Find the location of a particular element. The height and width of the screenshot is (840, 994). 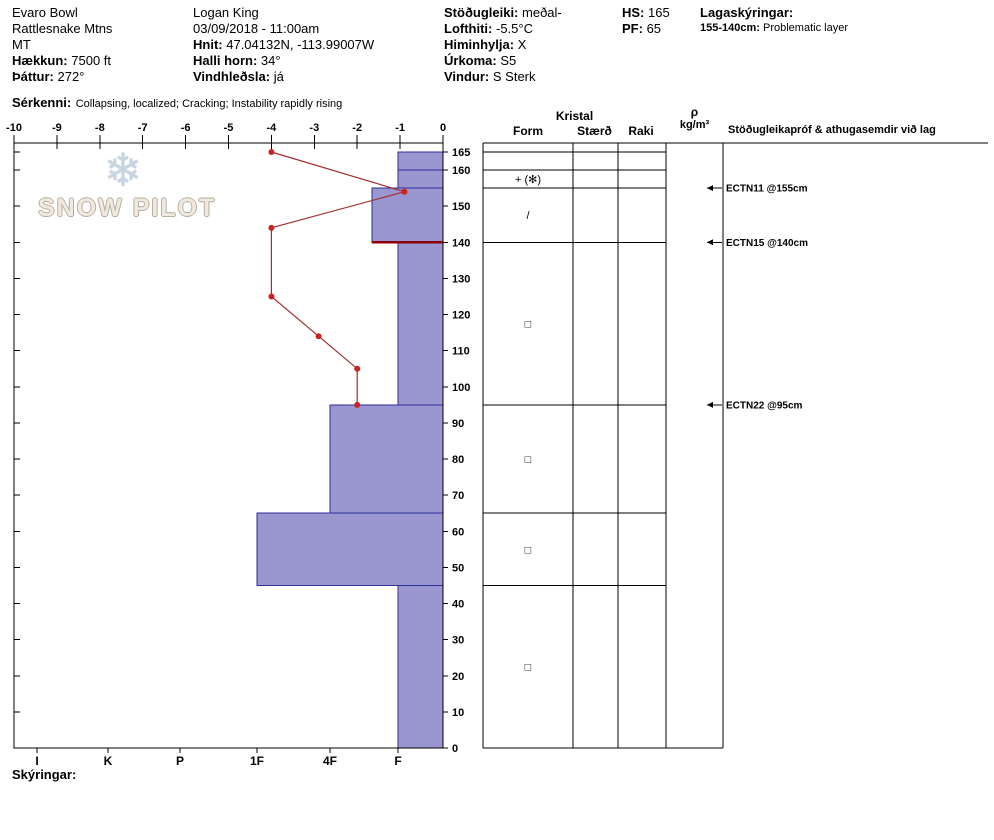

layer-note: 155-140cm: Problematic layer is located at coordinates (774, 28).